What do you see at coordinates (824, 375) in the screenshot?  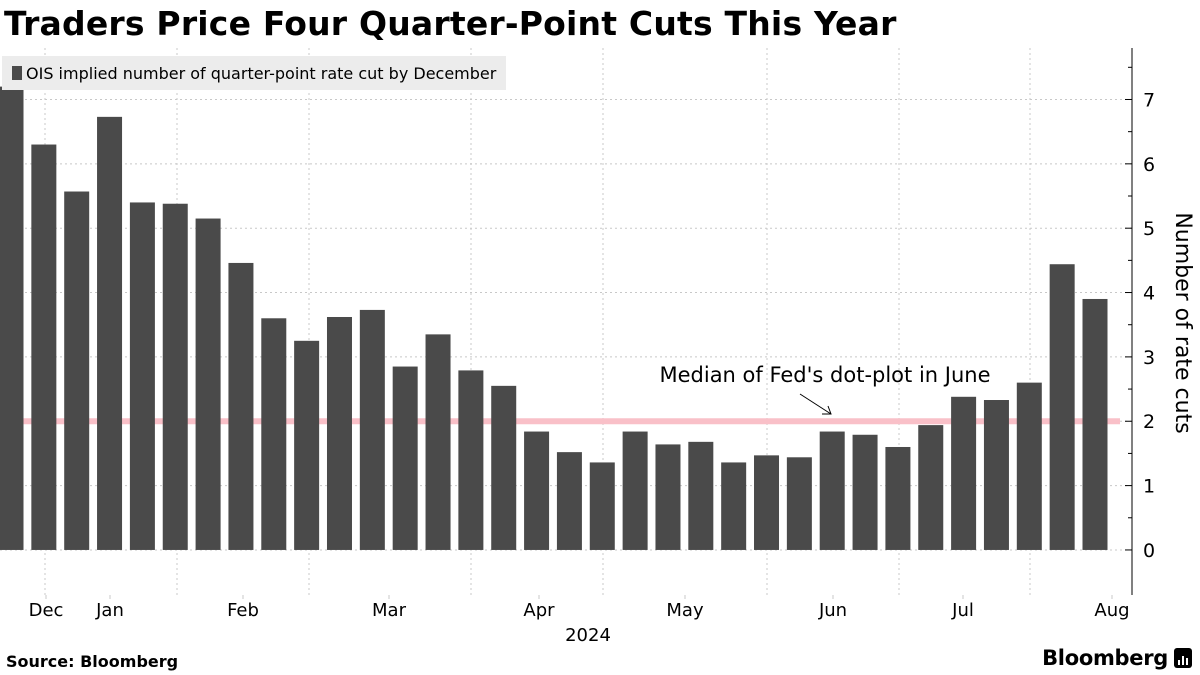 I see `reference-line-label: Median of Fed's dot-plot in June` at bounding box center [824, 375].